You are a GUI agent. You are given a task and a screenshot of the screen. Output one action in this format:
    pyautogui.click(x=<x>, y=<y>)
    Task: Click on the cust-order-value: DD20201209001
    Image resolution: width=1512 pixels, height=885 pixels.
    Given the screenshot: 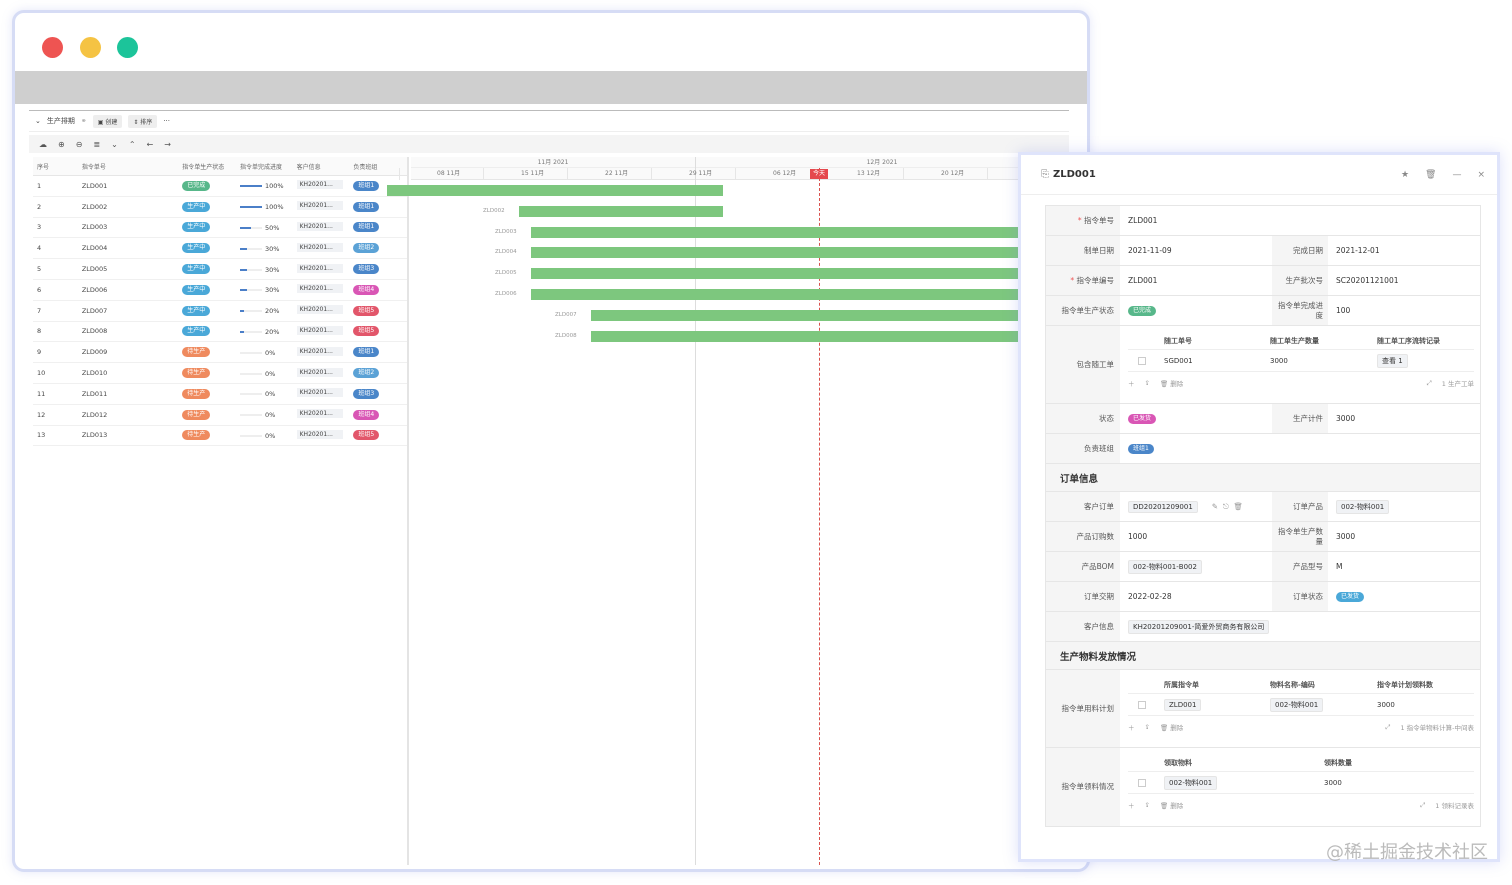 What is the action you would take?
    pyautogui.click(x=1163, y=506)
    